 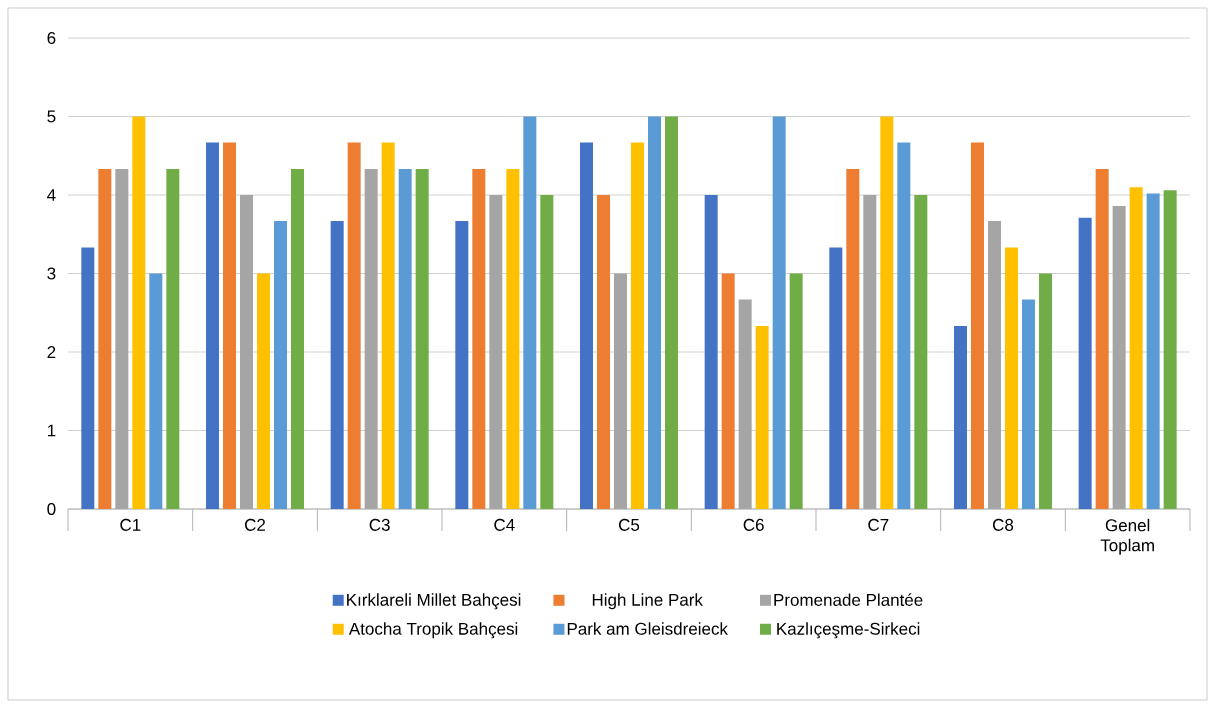 I want to click on legend-label: Kazlıçeşme-Sirkeci, so click(x=848, y=630).